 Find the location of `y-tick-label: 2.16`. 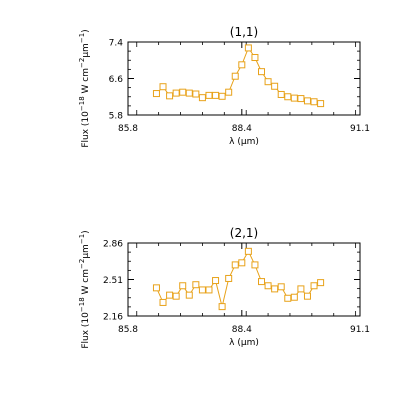

y-tick-label: 2.16 is located at coordinates (113, 318).